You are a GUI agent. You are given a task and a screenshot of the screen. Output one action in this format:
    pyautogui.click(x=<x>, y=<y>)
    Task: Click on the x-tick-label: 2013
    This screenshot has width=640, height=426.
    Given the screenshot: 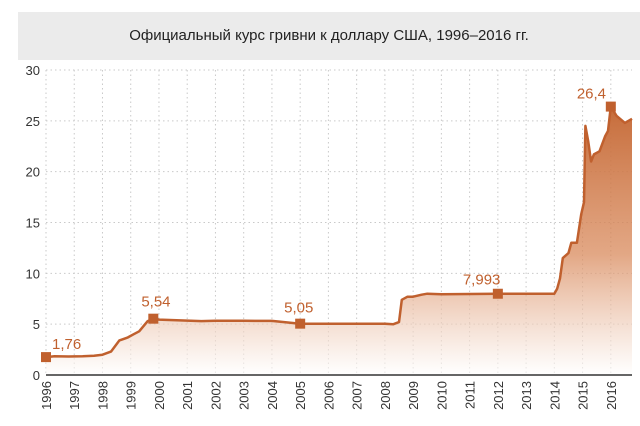 What is the action you would take?
    pyautogui.click(x=526, y=395)
    